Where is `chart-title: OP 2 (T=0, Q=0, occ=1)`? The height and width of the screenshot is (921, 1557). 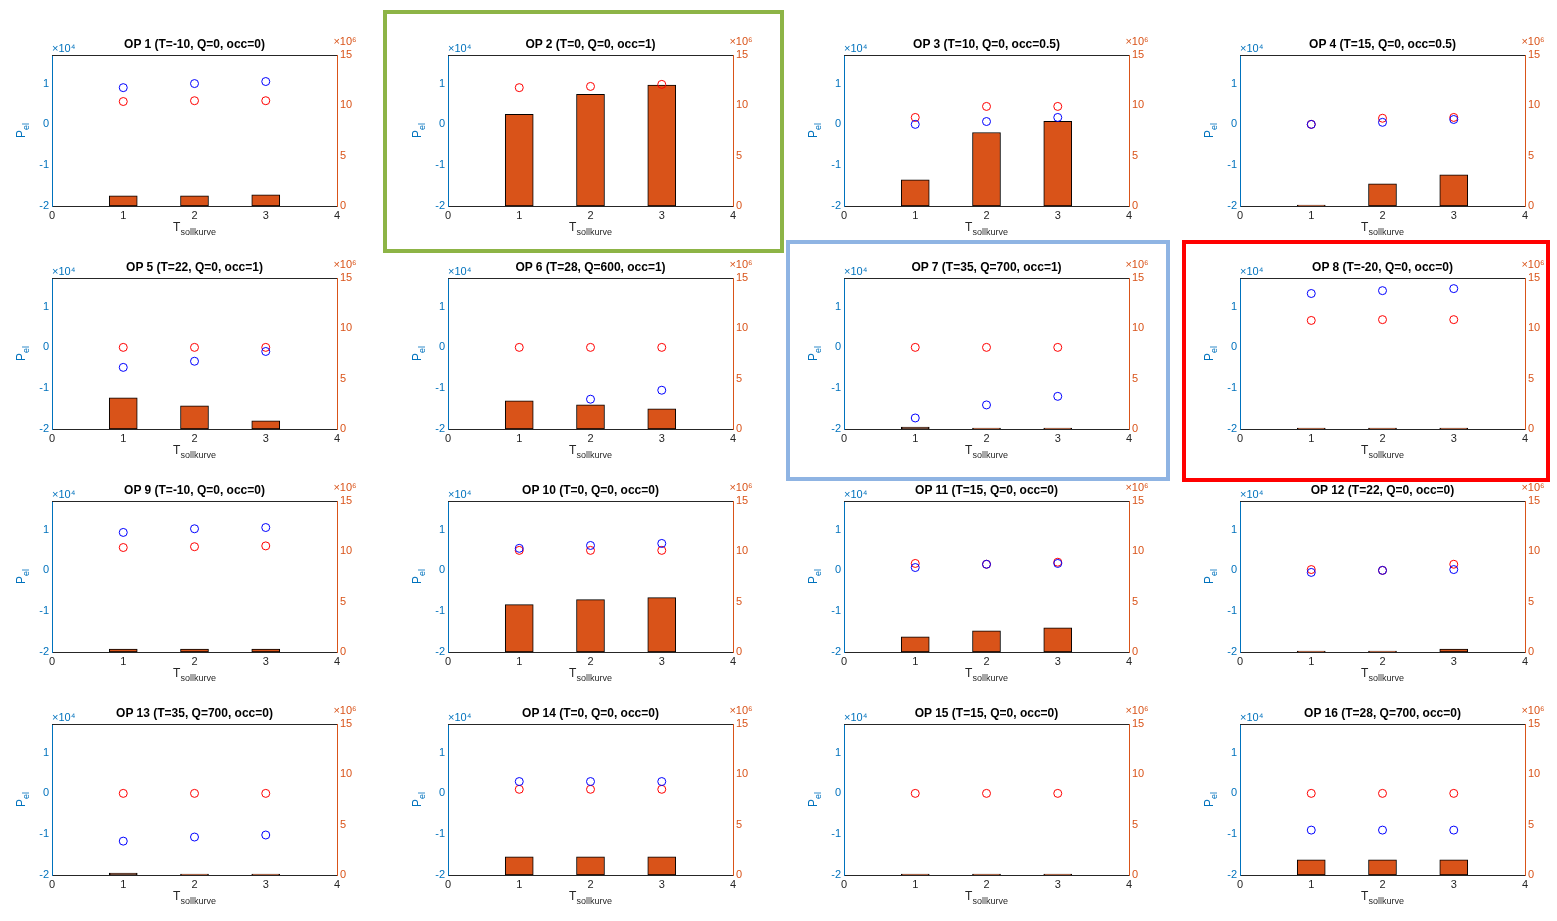
chart-title: OP 2 (T=0, Q=0, occ=1) is located at coordinates (590, 44).